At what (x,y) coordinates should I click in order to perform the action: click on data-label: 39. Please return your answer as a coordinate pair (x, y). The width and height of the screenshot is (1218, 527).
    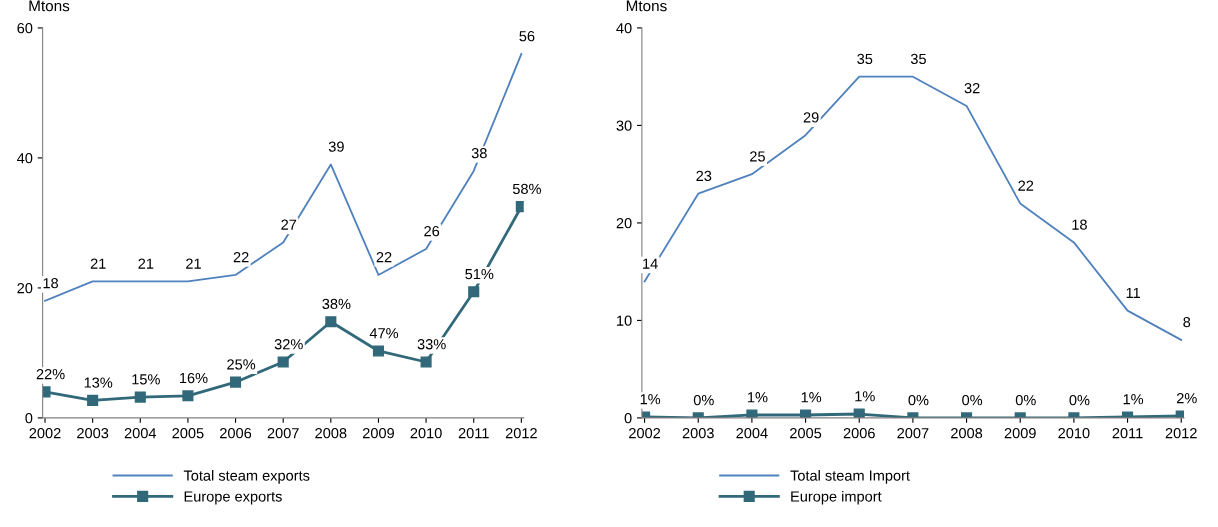
    Looking at the image, I should click on (336, 146).